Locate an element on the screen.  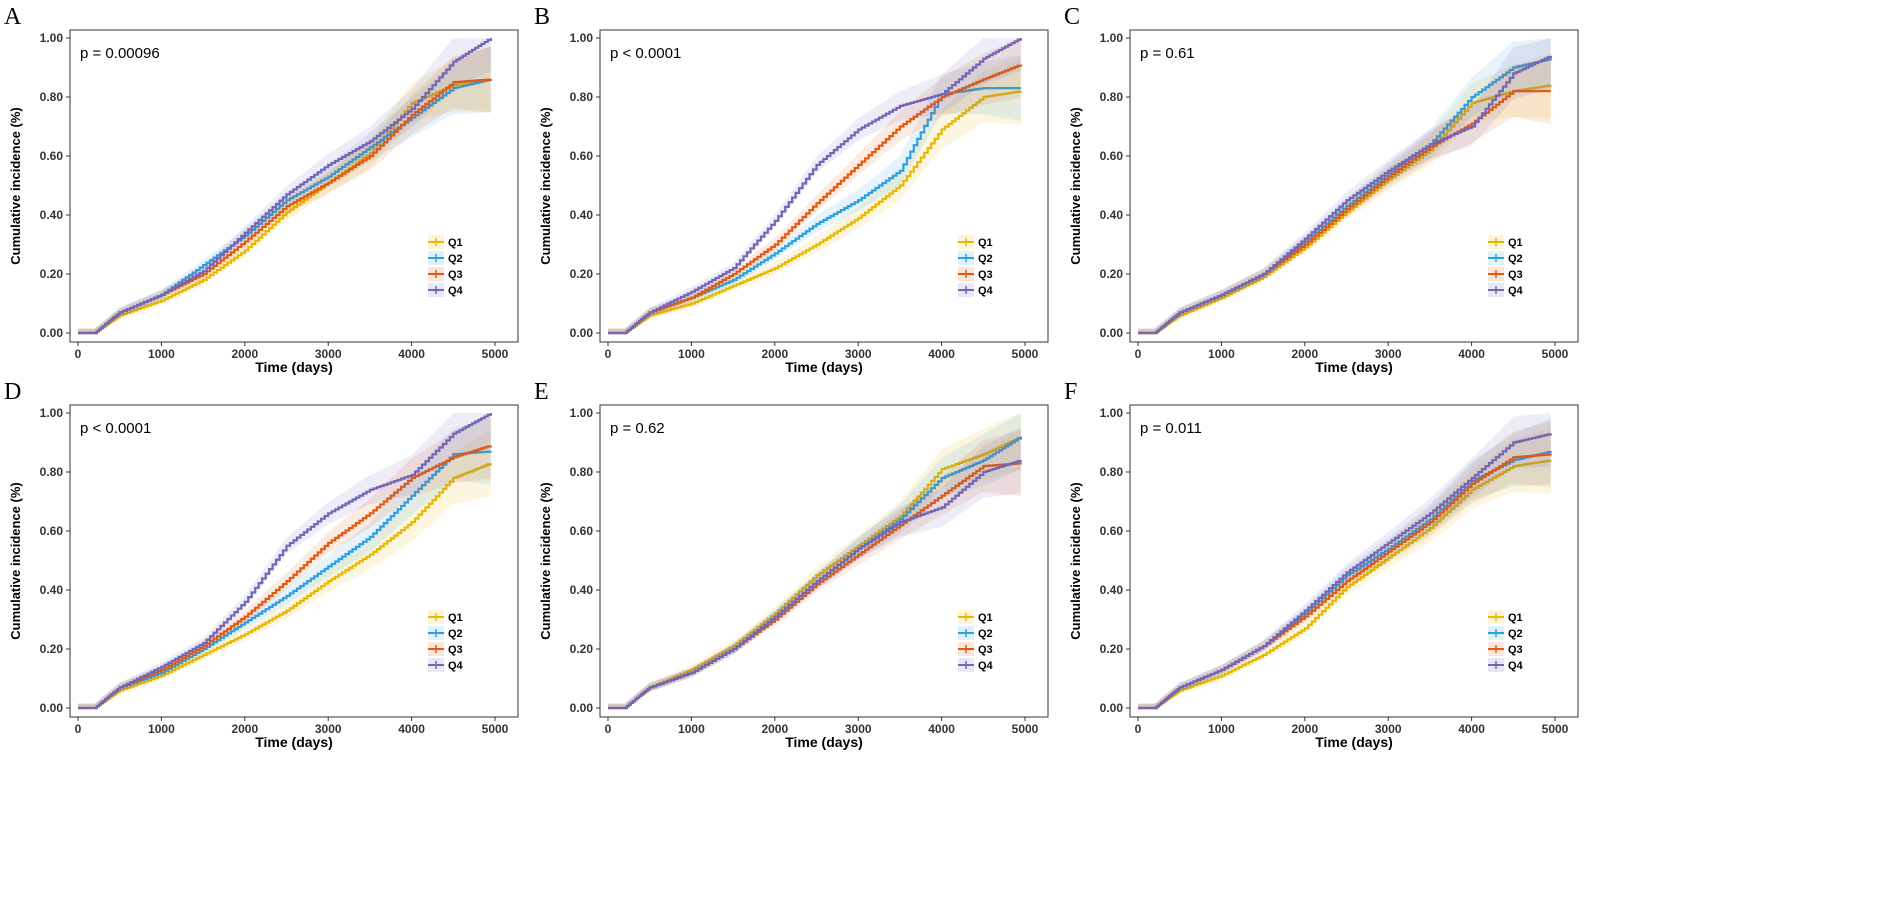
p-value: p = 0.011 is located at coordinates (1171, 428).